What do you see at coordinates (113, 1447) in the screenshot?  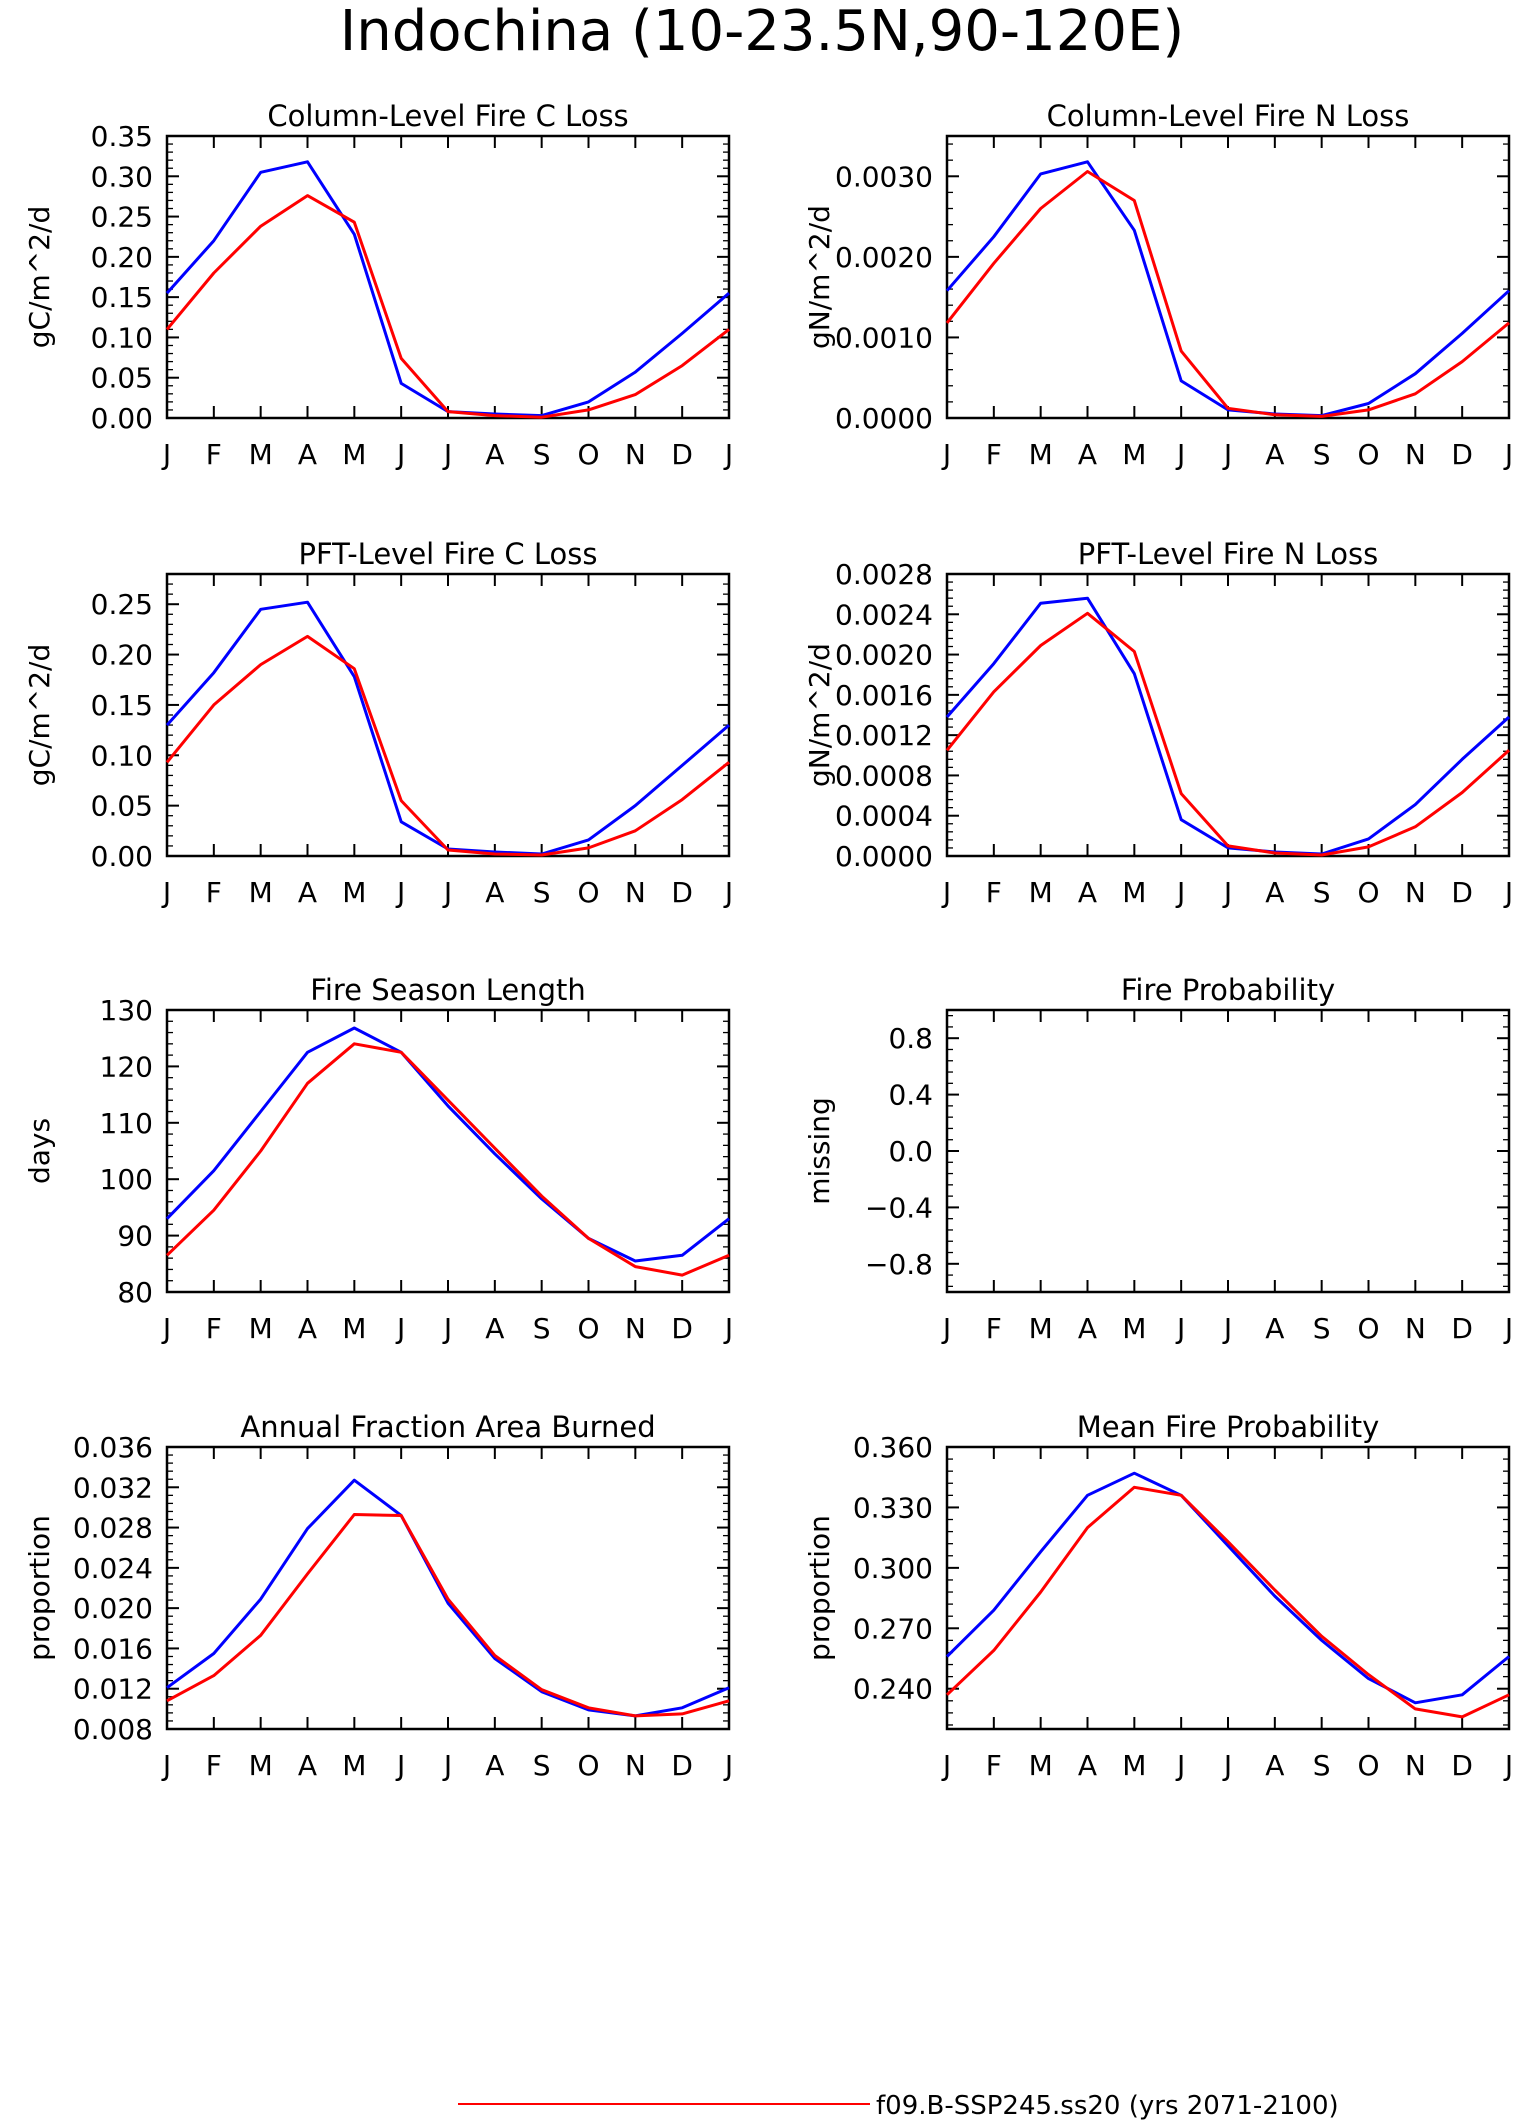 I see `y-tick-label: 0.036` at bounding box center [113, 1447].